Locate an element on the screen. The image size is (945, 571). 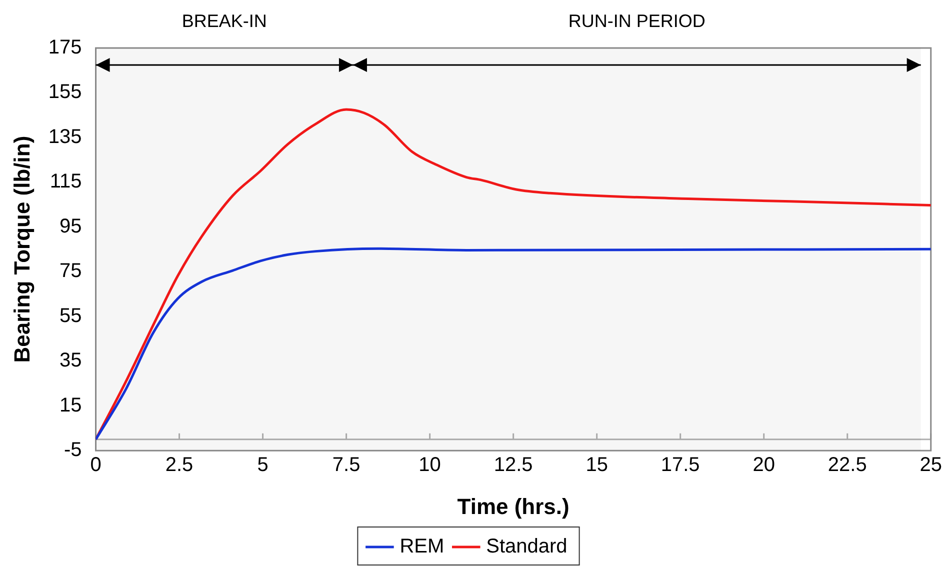
y-tick-label: 15 is located at coordinates (71, 405).